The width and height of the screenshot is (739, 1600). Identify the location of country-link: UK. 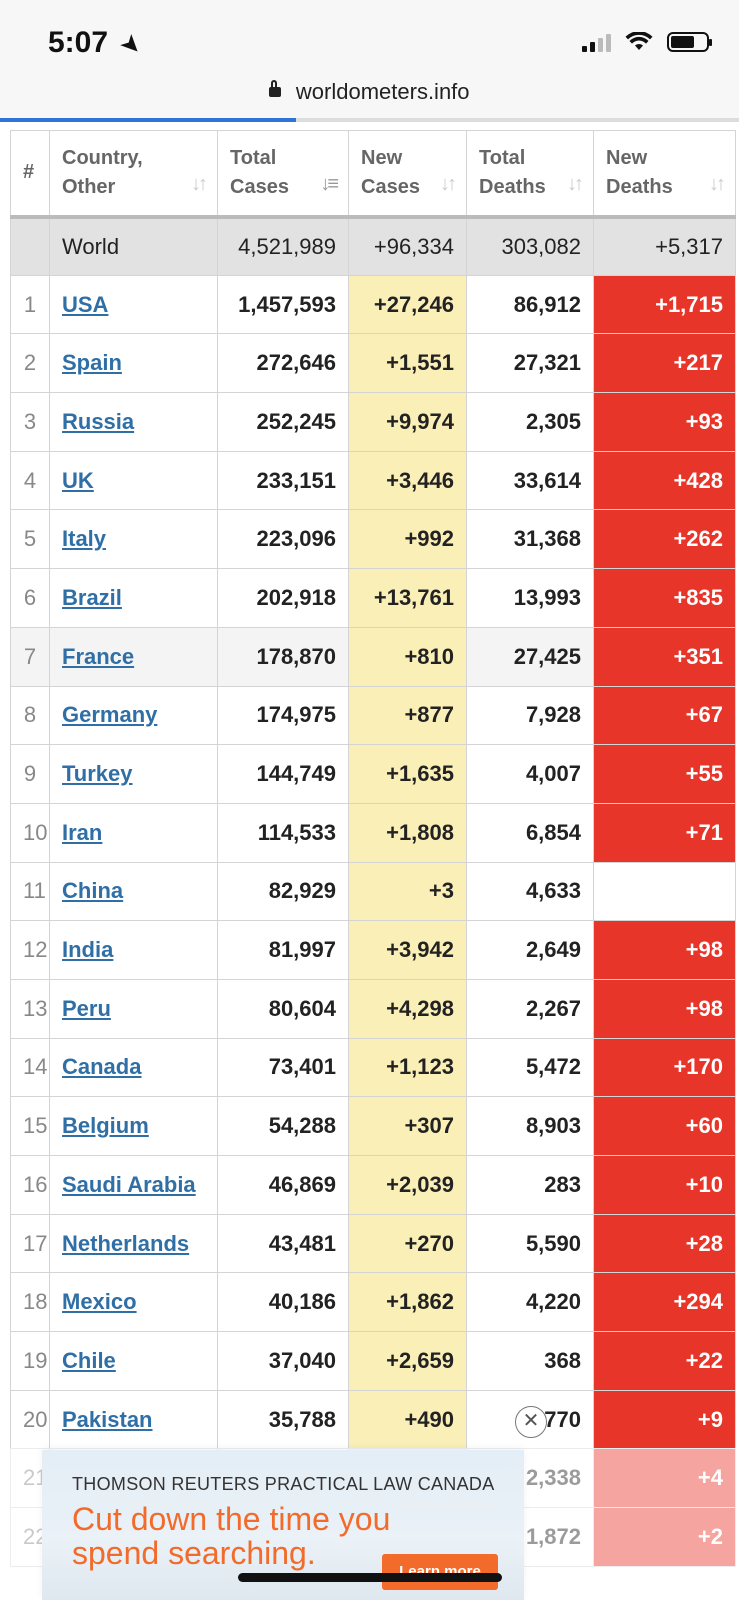
(78, 480).